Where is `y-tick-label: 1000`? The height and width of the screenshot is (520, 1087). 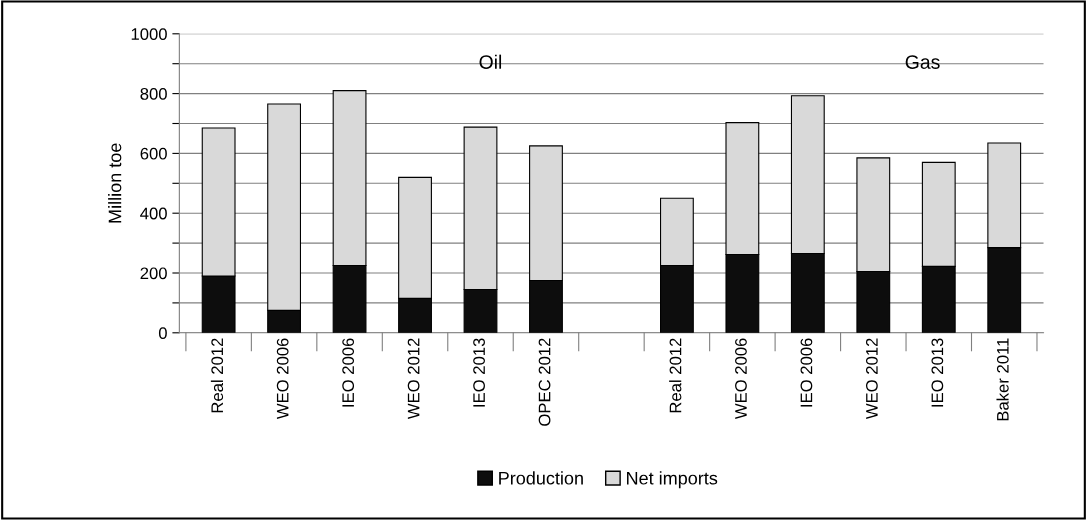 y-tick-label: 1000 is located at coordinates (149, 34).